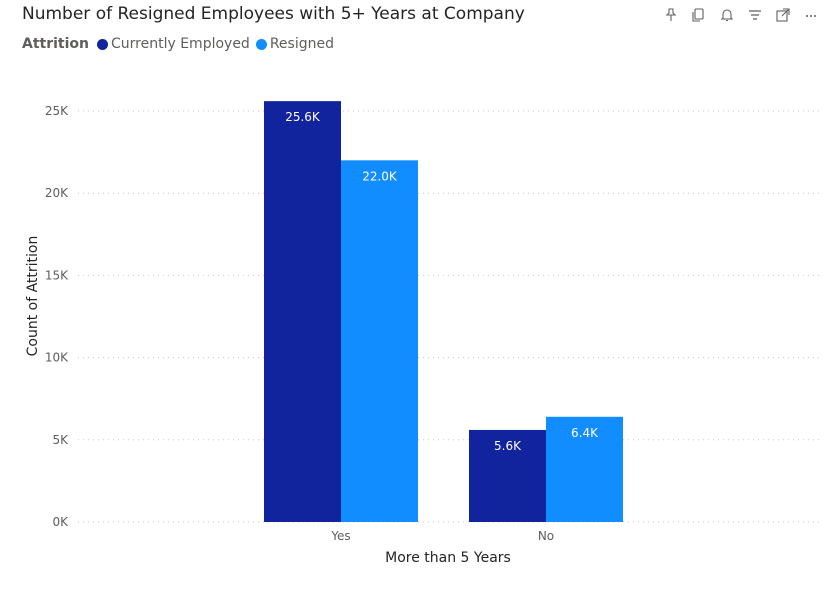  What do you see at coordinates (55, 44) in the screenshot?
I see `legend-title: Attrition` at bounding box center [55, 44].